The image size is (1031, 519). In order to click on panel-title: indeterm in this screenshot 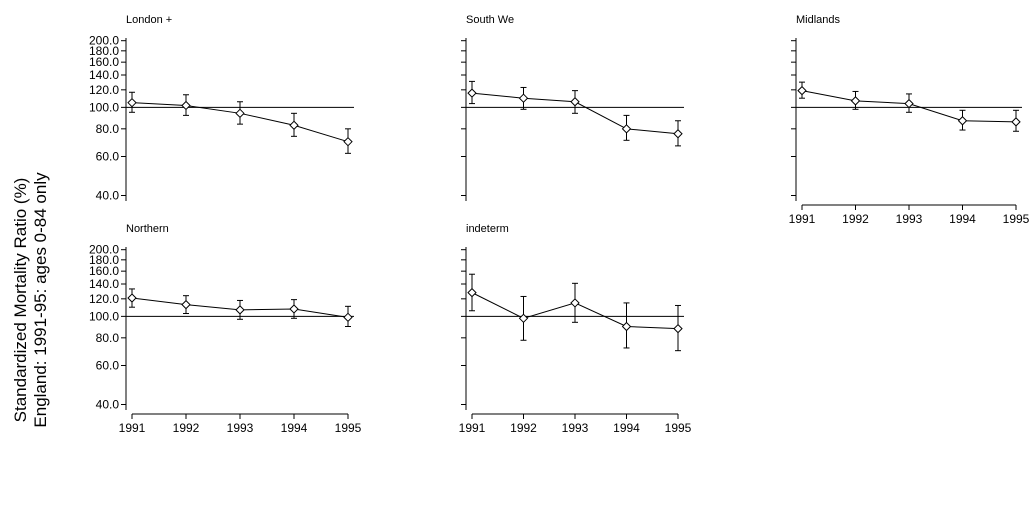, I will do `click(487, 229)`.